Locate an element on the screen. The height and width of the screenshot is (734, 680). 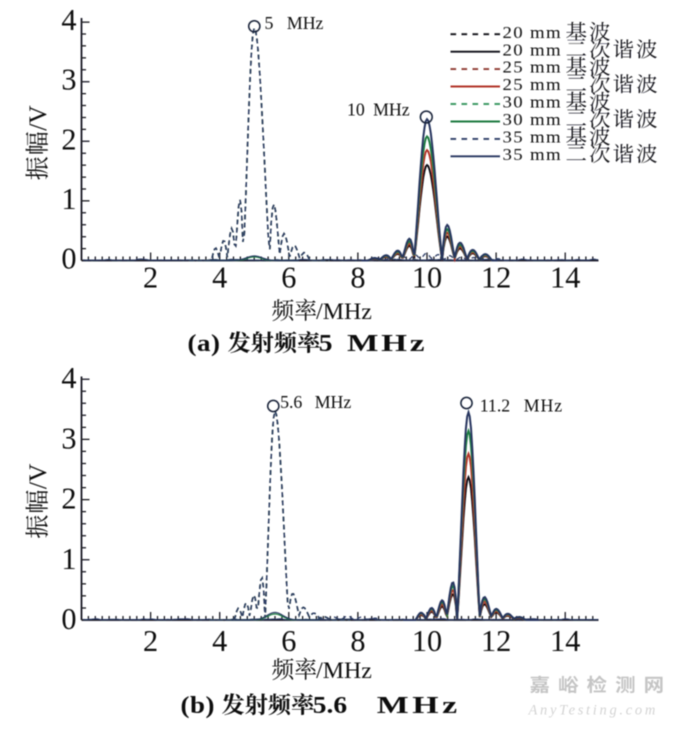
svg-text: 11.2 is located at coordinates (495, 405).